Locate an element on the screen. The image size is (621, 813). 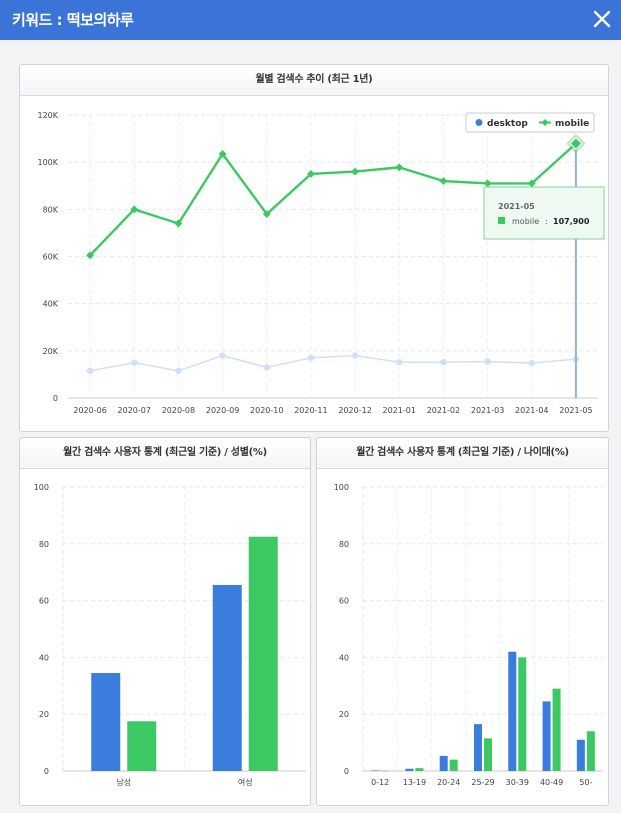
y-tick-label: 20K is located at coordinates (51, 351).